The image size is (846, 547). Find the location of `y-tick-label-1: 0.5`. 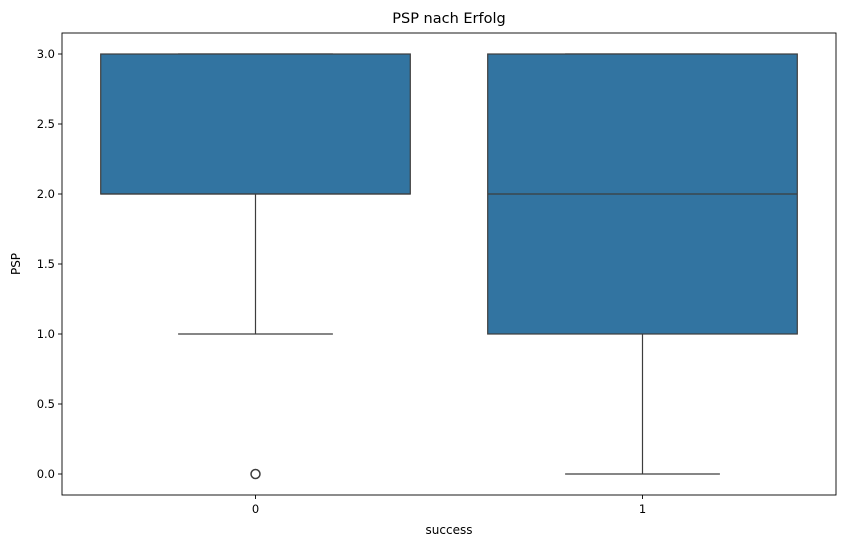

y-tick-label-1: 0.5 is located at coordinates (46, 404).